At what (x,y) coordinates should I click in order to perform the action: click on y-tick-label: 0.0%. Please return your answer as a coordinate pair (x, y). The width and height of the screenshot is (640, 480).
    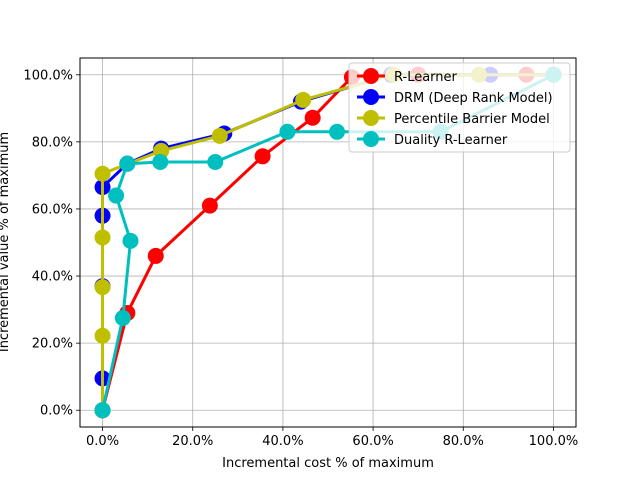
    Looking at the image, I should click on (56, 411).